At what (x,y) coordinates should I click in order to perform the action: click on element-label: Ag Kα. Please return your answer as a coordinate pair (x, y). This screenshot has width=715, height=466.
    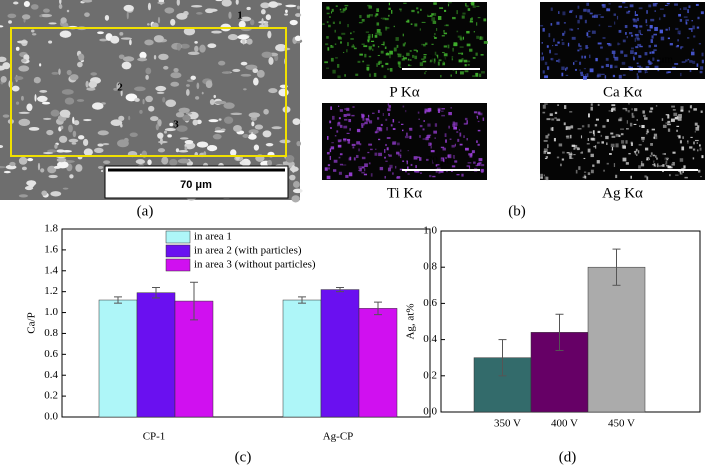
    Looking at the image, I should click on (622, 193).